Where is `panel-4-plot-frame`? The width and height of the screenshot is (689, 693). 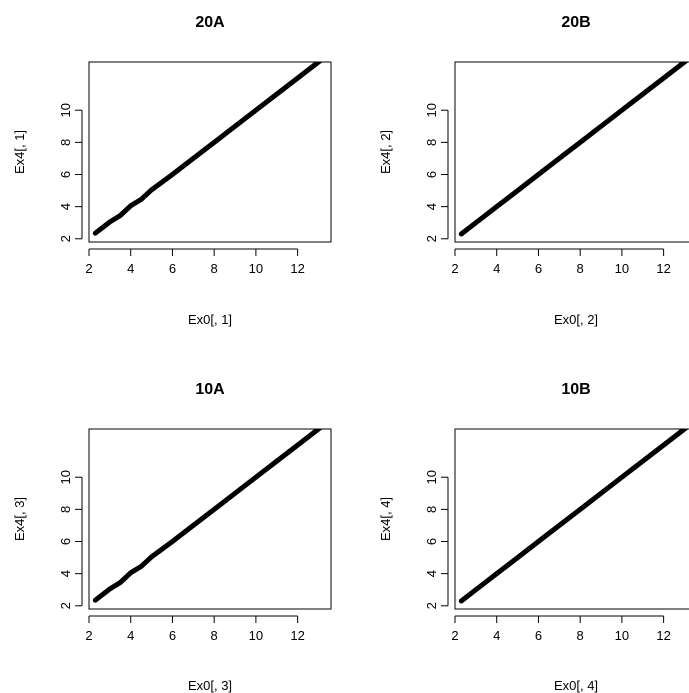 panel-4-plot-frame is located at coordinates (571, 519).